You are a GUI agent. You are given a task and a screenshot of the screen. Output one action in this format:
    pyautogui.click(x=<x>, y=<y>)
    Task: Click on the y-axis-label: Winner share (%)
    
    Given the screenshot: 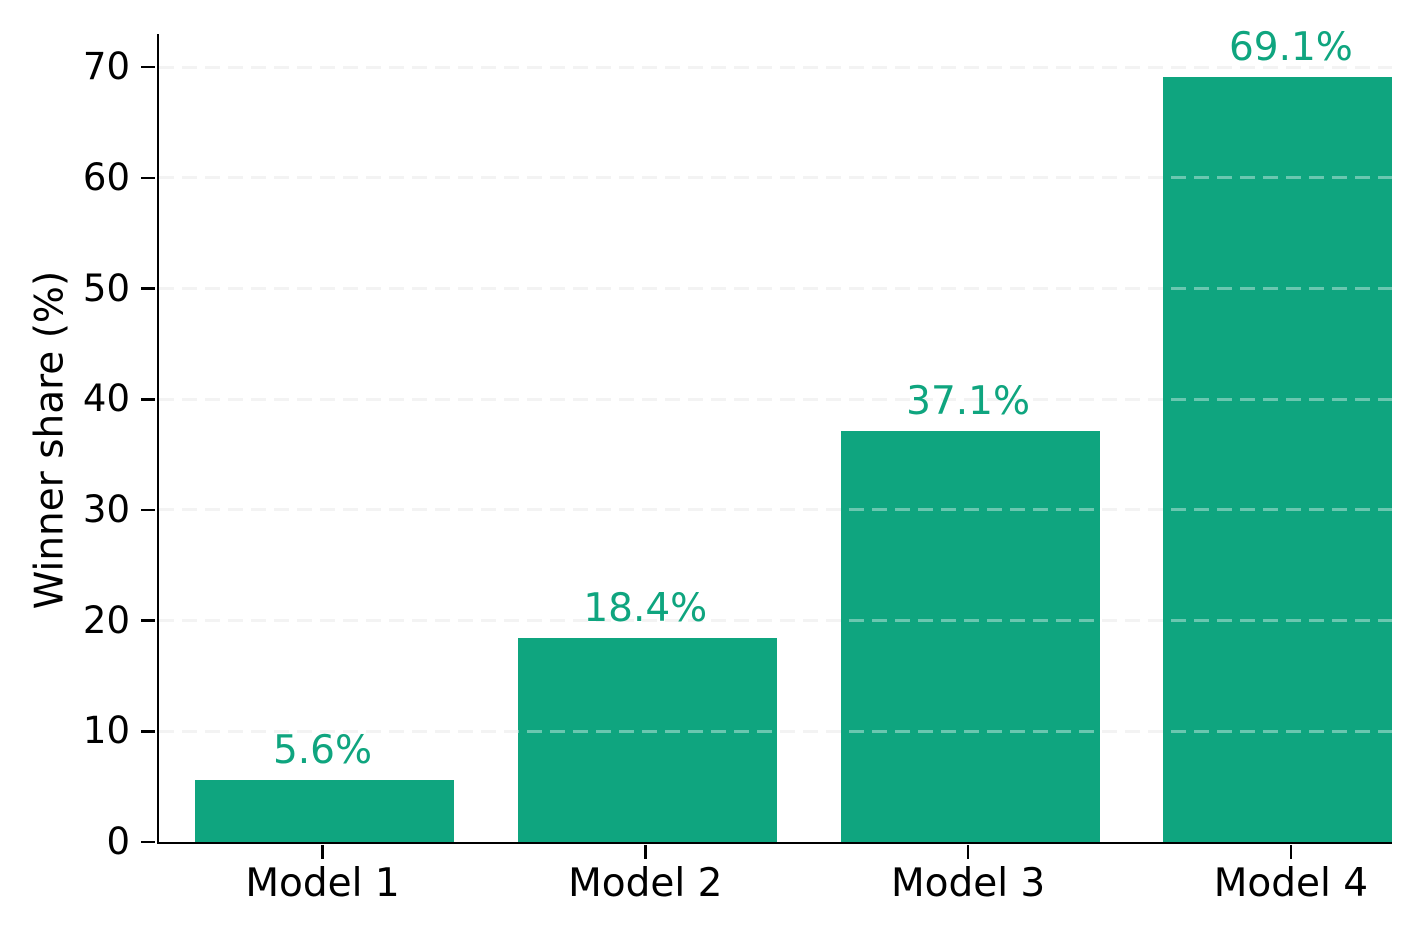 What is the action you would take?
    pyautogui.click(x=50, y=440)
    